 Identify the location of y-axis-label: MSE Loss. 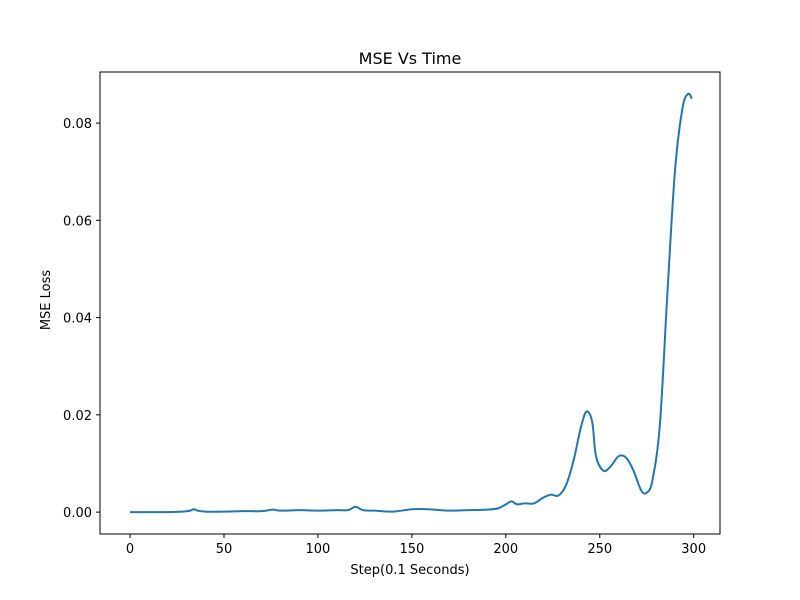
(46, 300).